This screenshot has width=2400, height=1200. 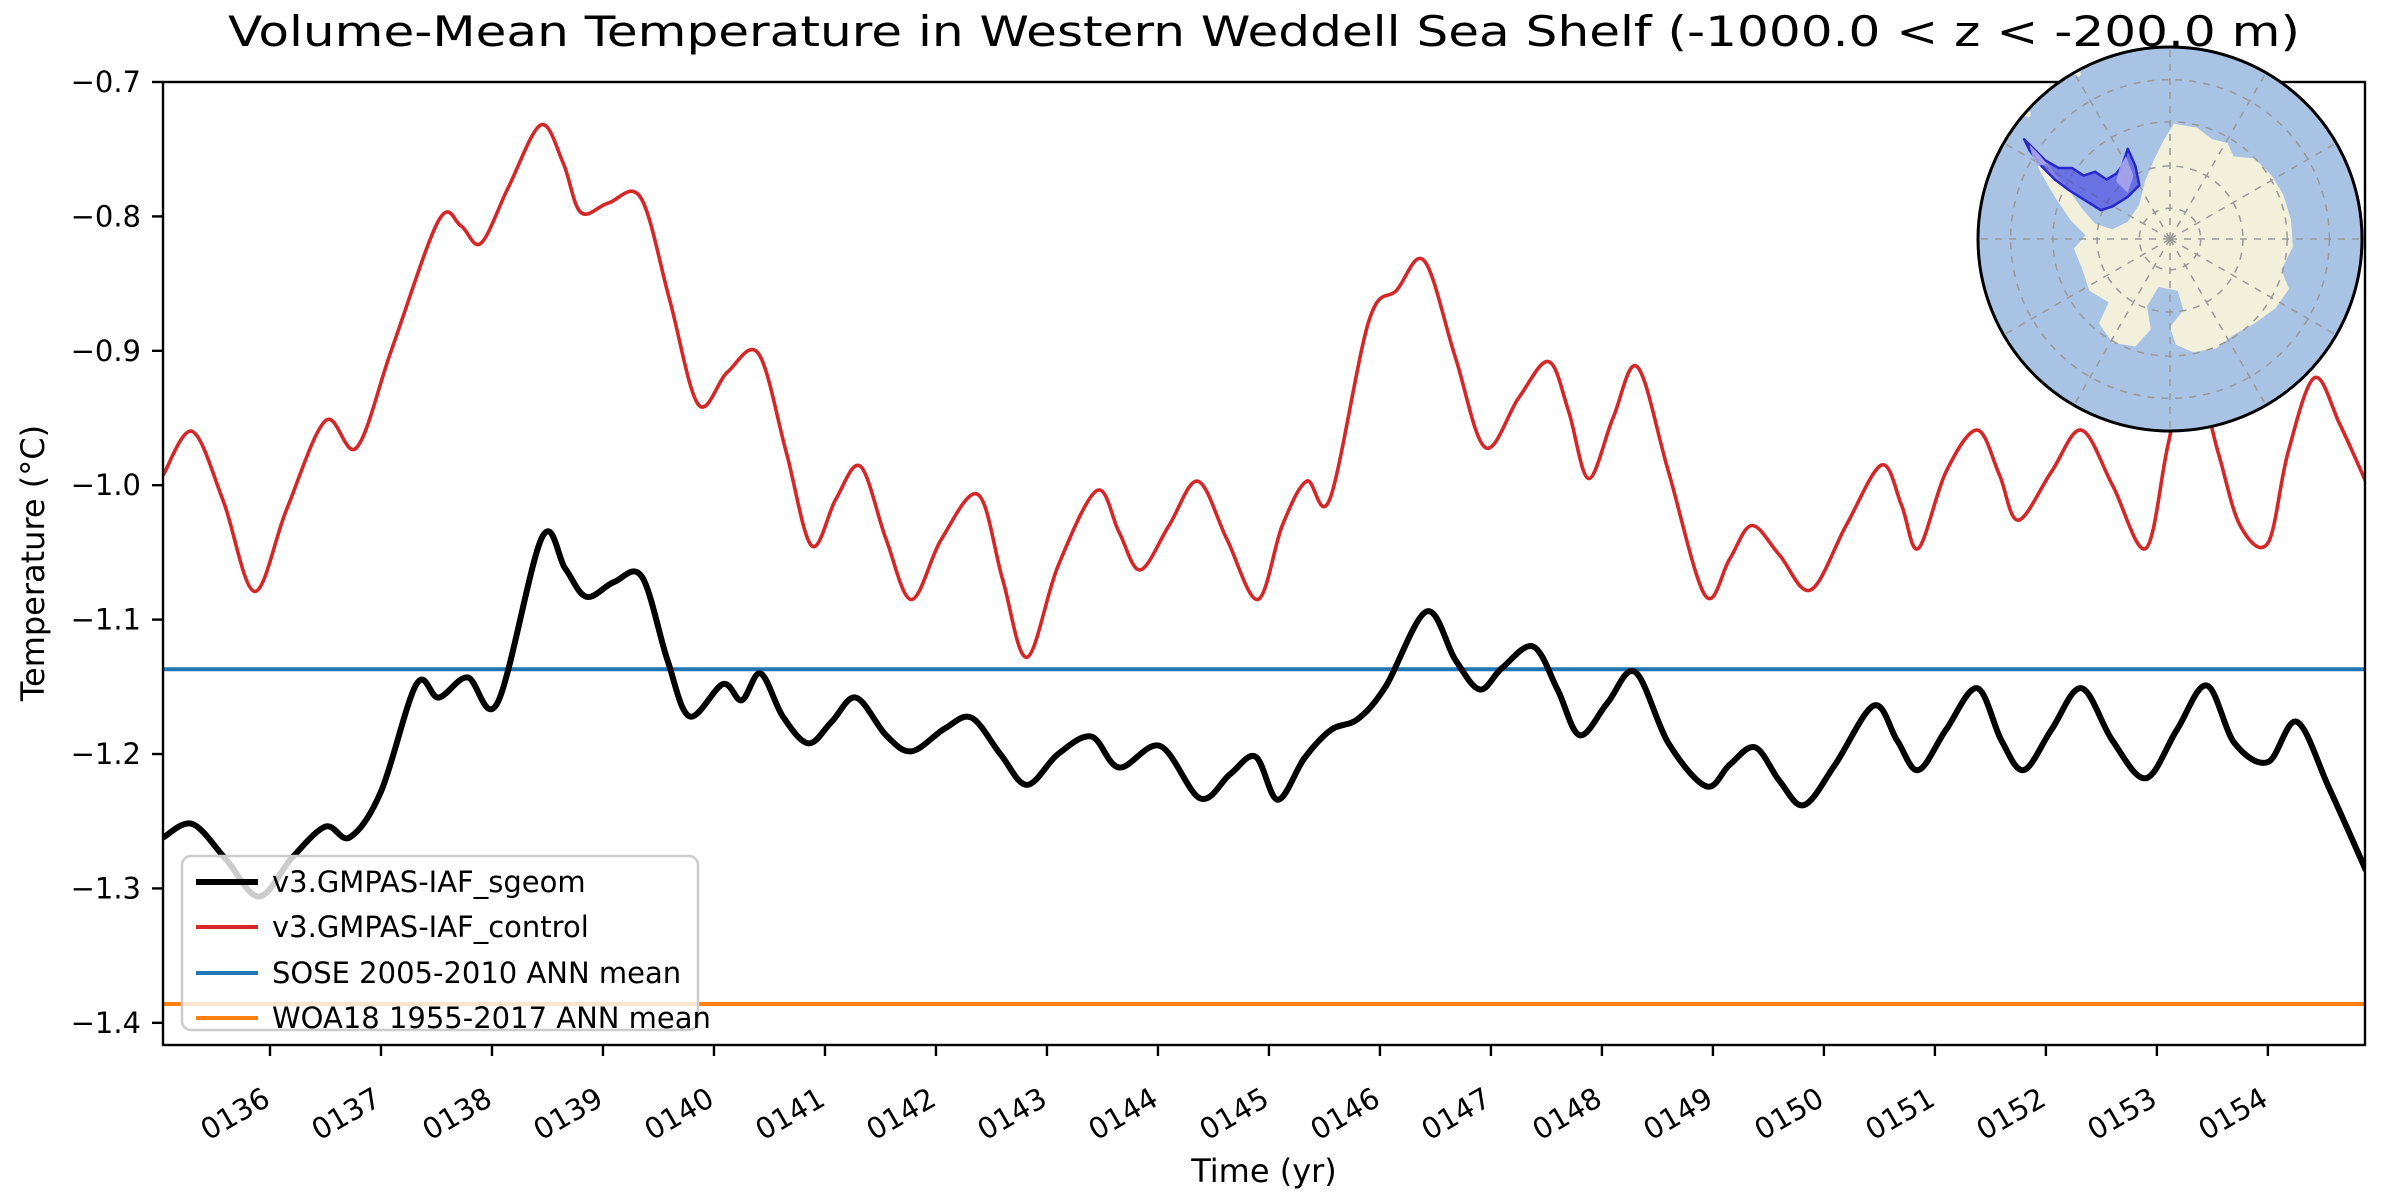 What do you see at coordinates (1123, 1114) in the screenshot?
I see `x-tick-label: 0144` at bounding box center [1123, 1114].